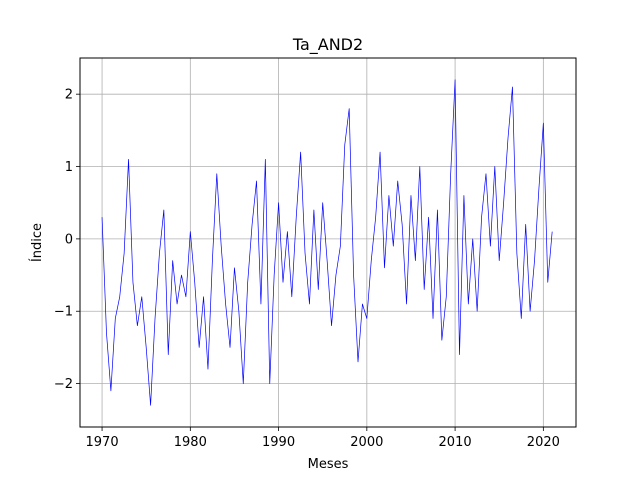 The width and height of the screenshot is (640, 480). I want to click on x-tick-label: 1970, so click(102, 442).